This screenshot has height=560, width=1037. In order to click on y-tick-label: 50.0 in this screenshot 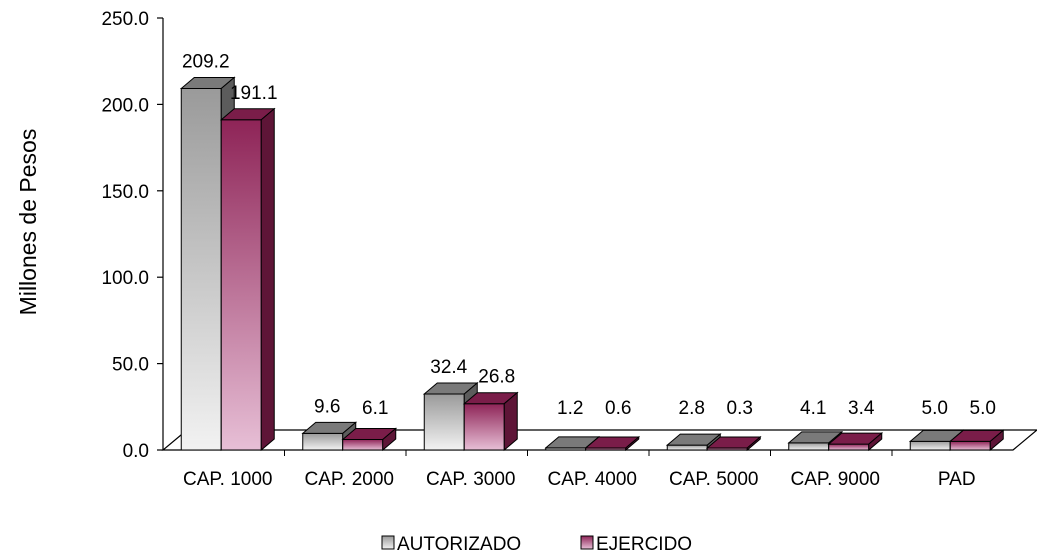, I will do `click(130, 365)`.